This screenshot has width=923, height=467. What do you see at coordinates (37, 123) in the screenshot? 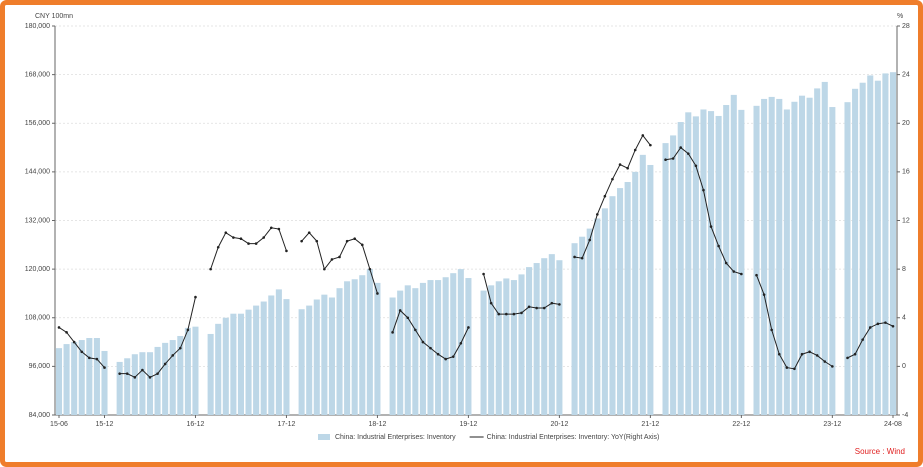
I see `y-tick-label: 156,000` at bounding box center [37, 123].